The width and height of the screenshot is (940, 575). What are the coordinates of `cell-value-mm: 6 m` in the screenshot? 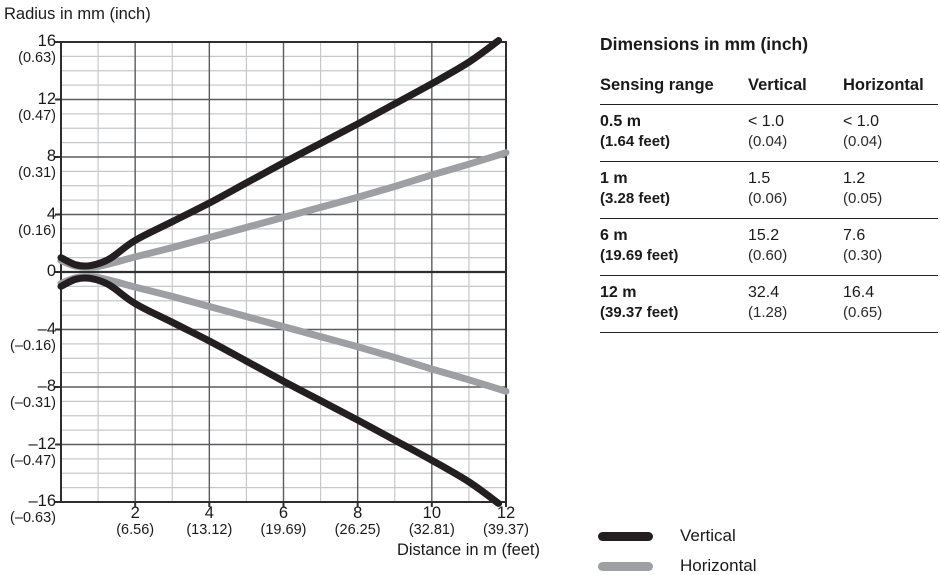 It's located at (614, 235).